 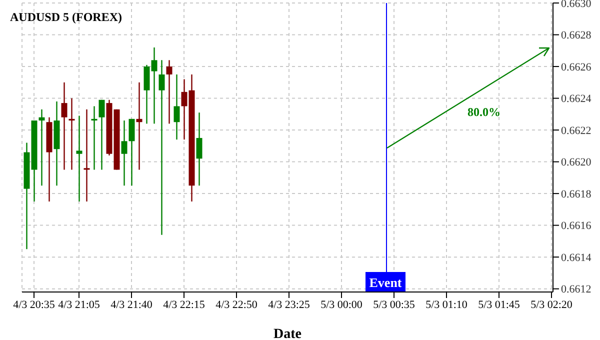 I want to click on y-tick-label: 0.6624, so click(x=576, y=99).